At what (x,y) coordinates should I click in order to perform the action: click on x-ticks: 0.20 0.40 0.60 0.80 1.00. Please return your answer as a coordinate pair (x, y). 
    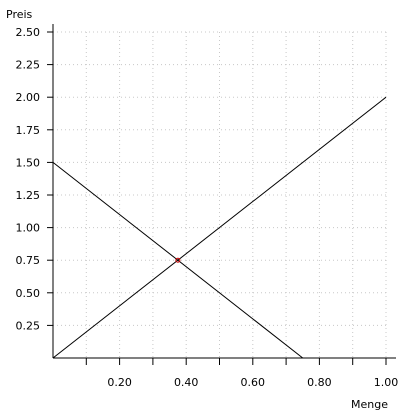
    Looking at the image, I should click on (242, 373).